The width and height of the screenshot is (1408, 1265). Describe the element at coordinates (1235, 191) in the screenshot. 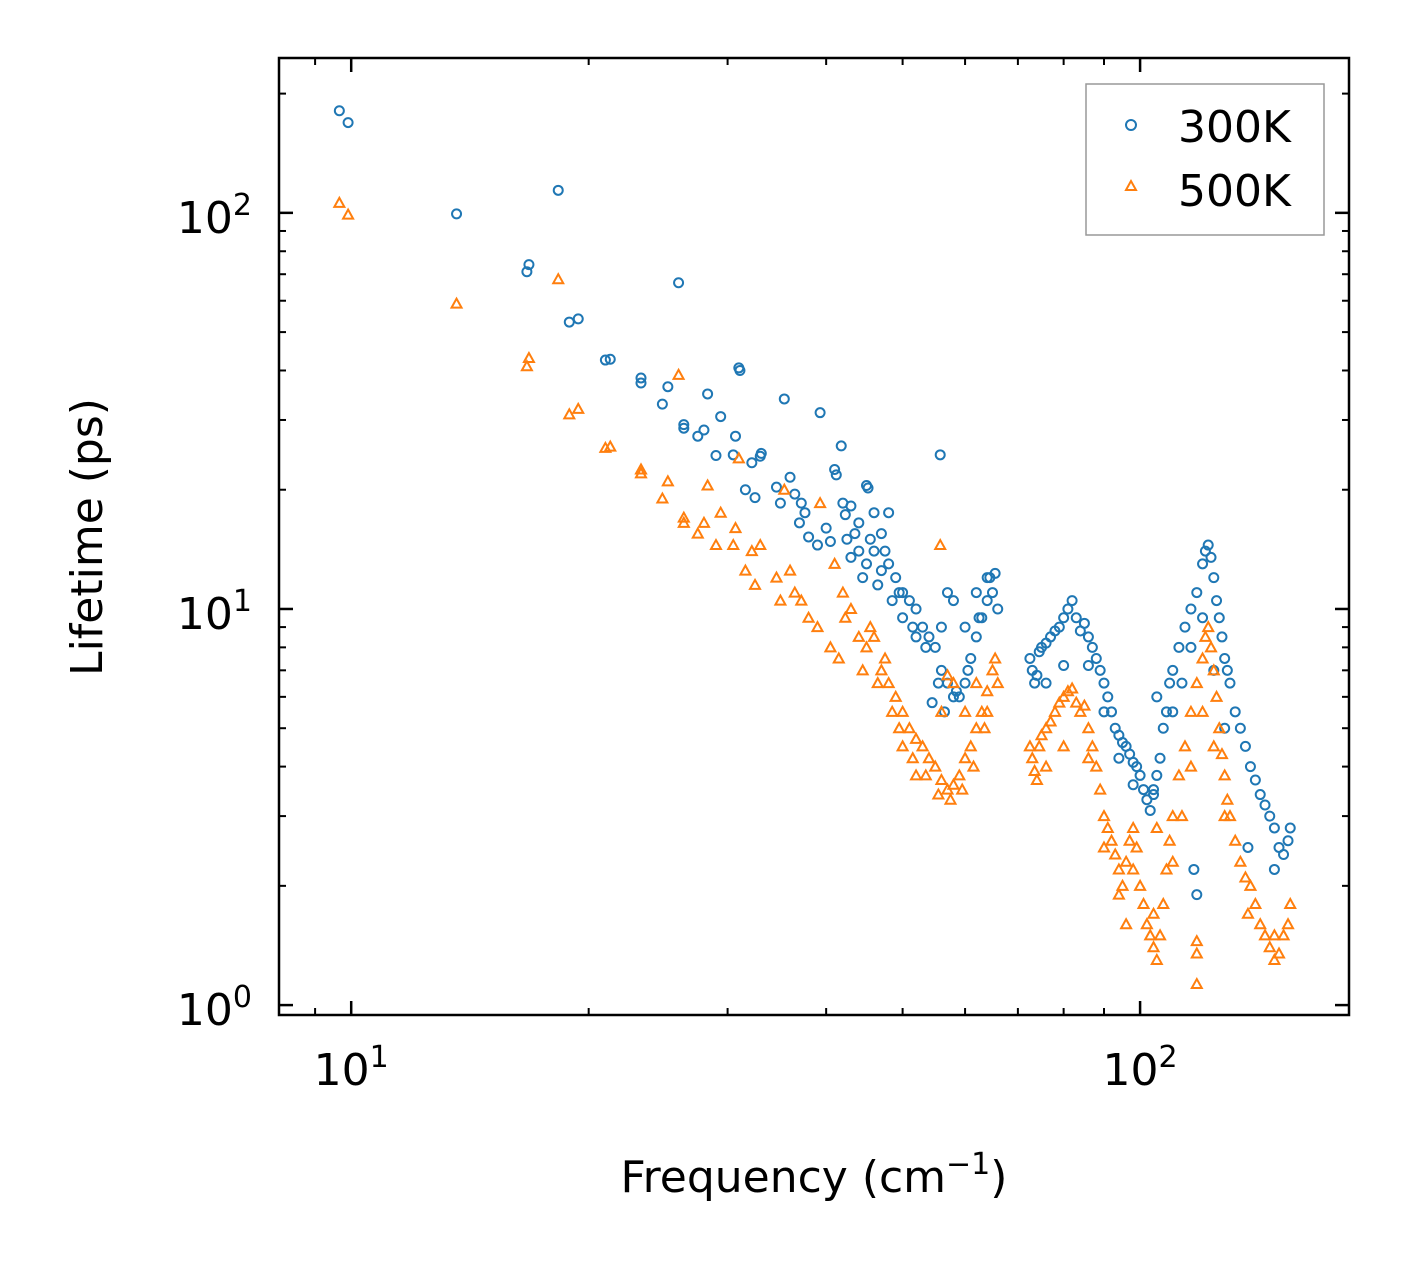

I see `legend-label-500k: 500K` at that location.